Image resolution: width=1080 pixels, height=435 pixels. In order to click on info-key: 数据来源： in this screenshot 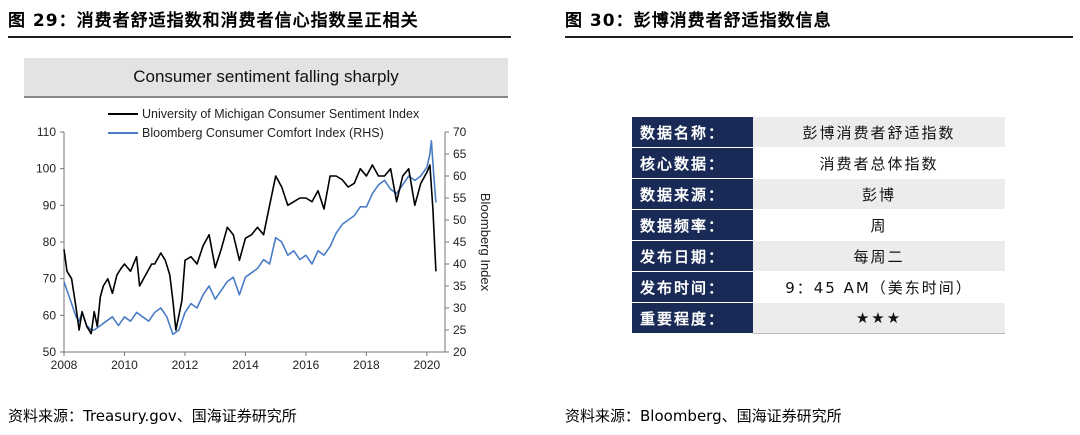, I will do `click(692, 194)`.